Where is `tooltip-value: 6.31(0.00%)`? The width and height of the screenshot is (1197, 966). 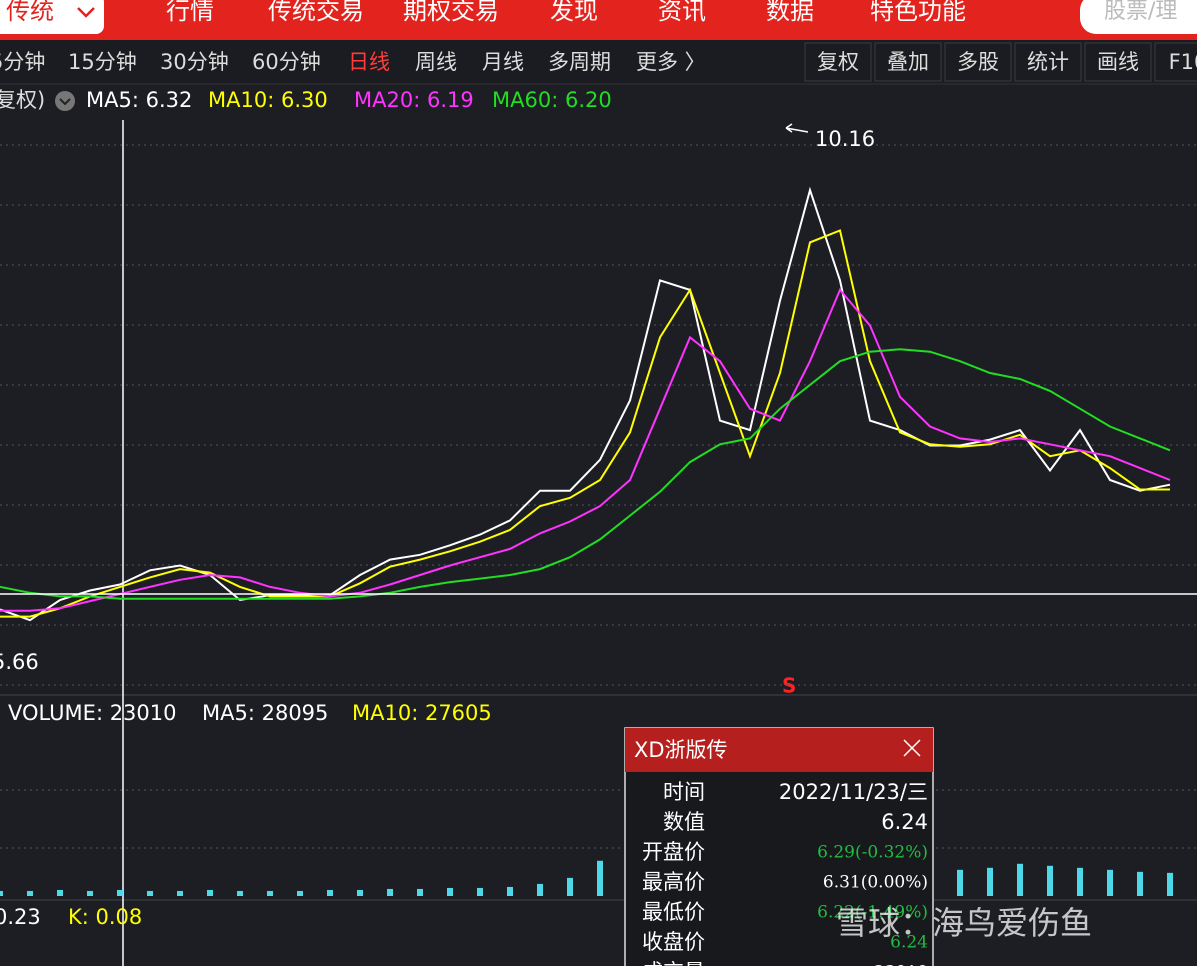 tooltip-value: 6.31(0.00%) is located at coordinates (875, 883).